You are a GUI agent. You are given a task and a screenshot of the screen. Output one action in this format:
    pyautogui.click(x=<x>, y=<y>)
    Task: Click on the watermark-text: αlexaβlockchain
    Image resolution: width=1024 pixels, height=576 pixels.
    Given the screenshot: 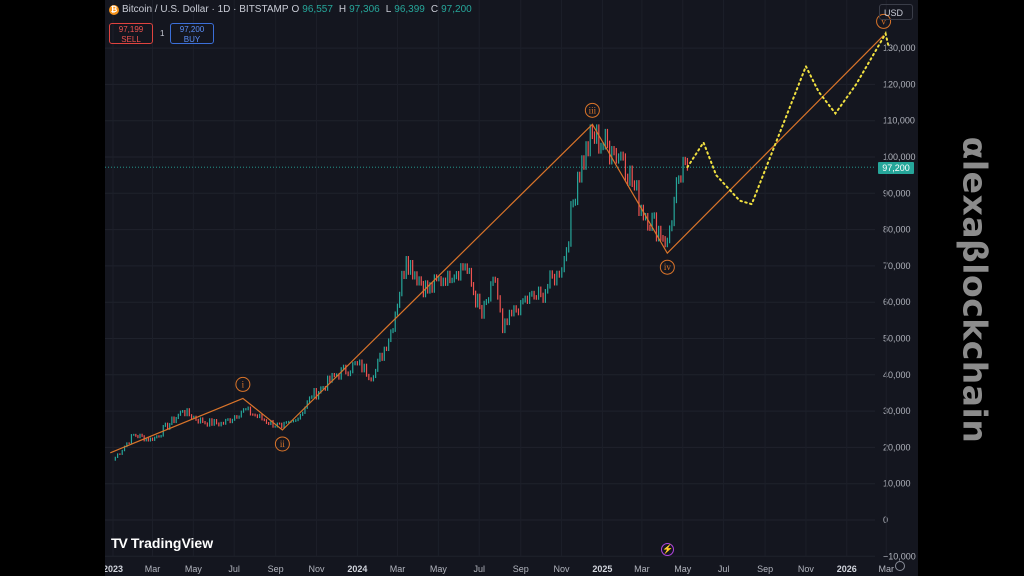 What is the action you would take?
    pyautogui.click(x=975, y=290)
    